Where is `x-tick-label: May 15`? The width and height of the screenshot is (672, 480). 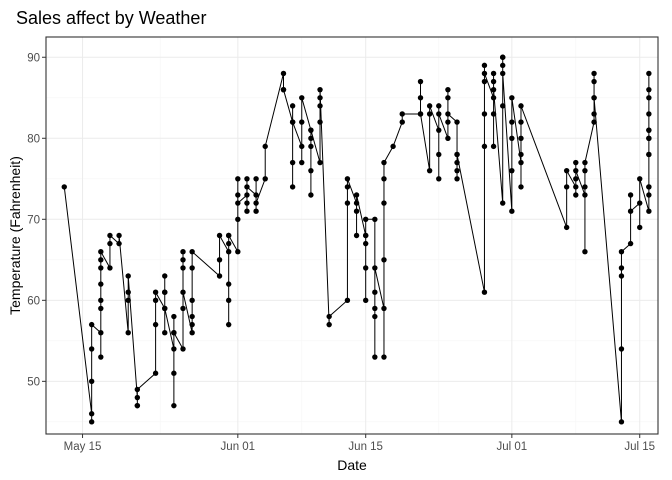 x-tick-label: May 15 is located at coordinates (83, 447).